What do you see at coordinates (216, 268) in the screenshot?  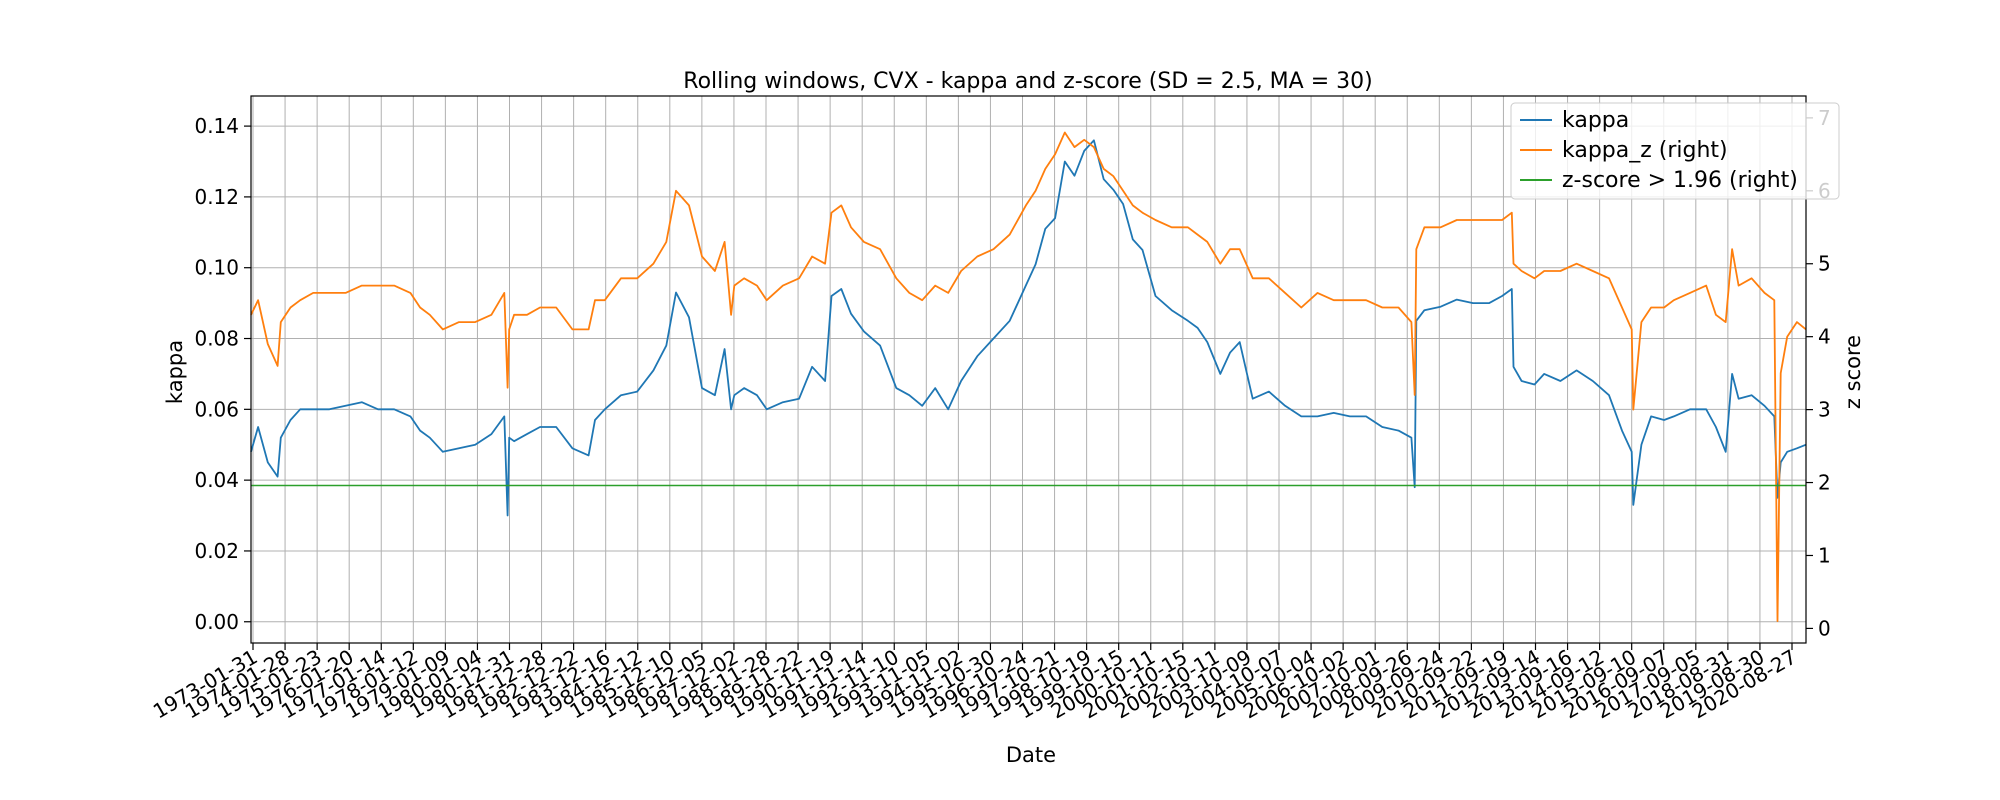 I see `y-tick-label-left: 0.10` at bounding box center [216, 268].